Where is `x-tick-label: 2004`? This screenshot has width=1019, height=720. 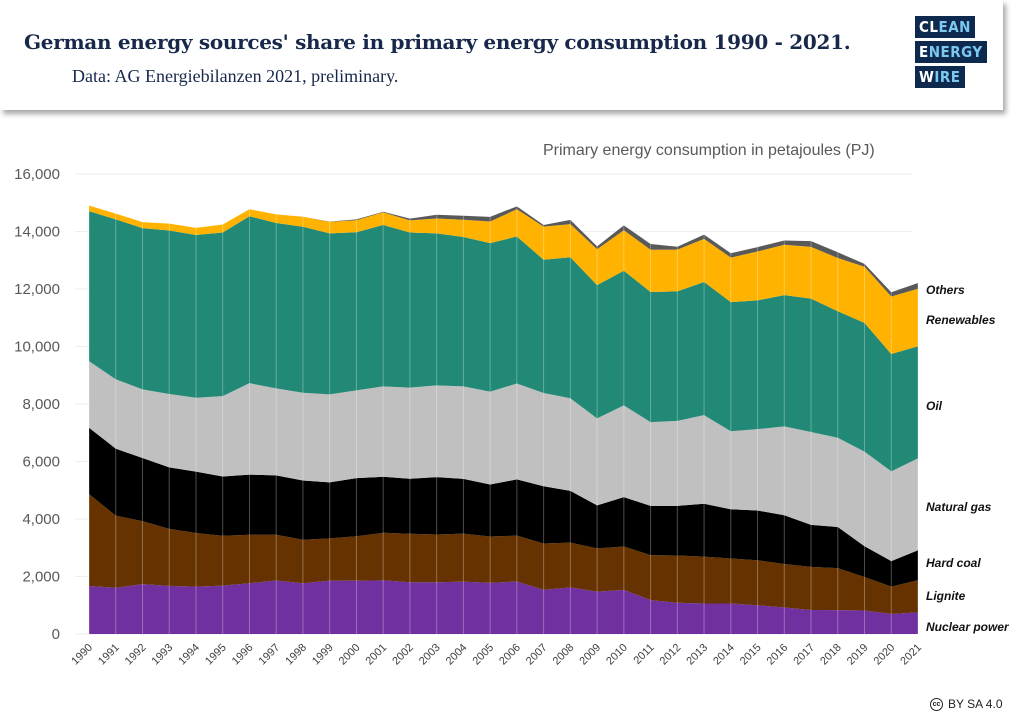 x-tick-label: 2004 is located at coordinates (457, 655).